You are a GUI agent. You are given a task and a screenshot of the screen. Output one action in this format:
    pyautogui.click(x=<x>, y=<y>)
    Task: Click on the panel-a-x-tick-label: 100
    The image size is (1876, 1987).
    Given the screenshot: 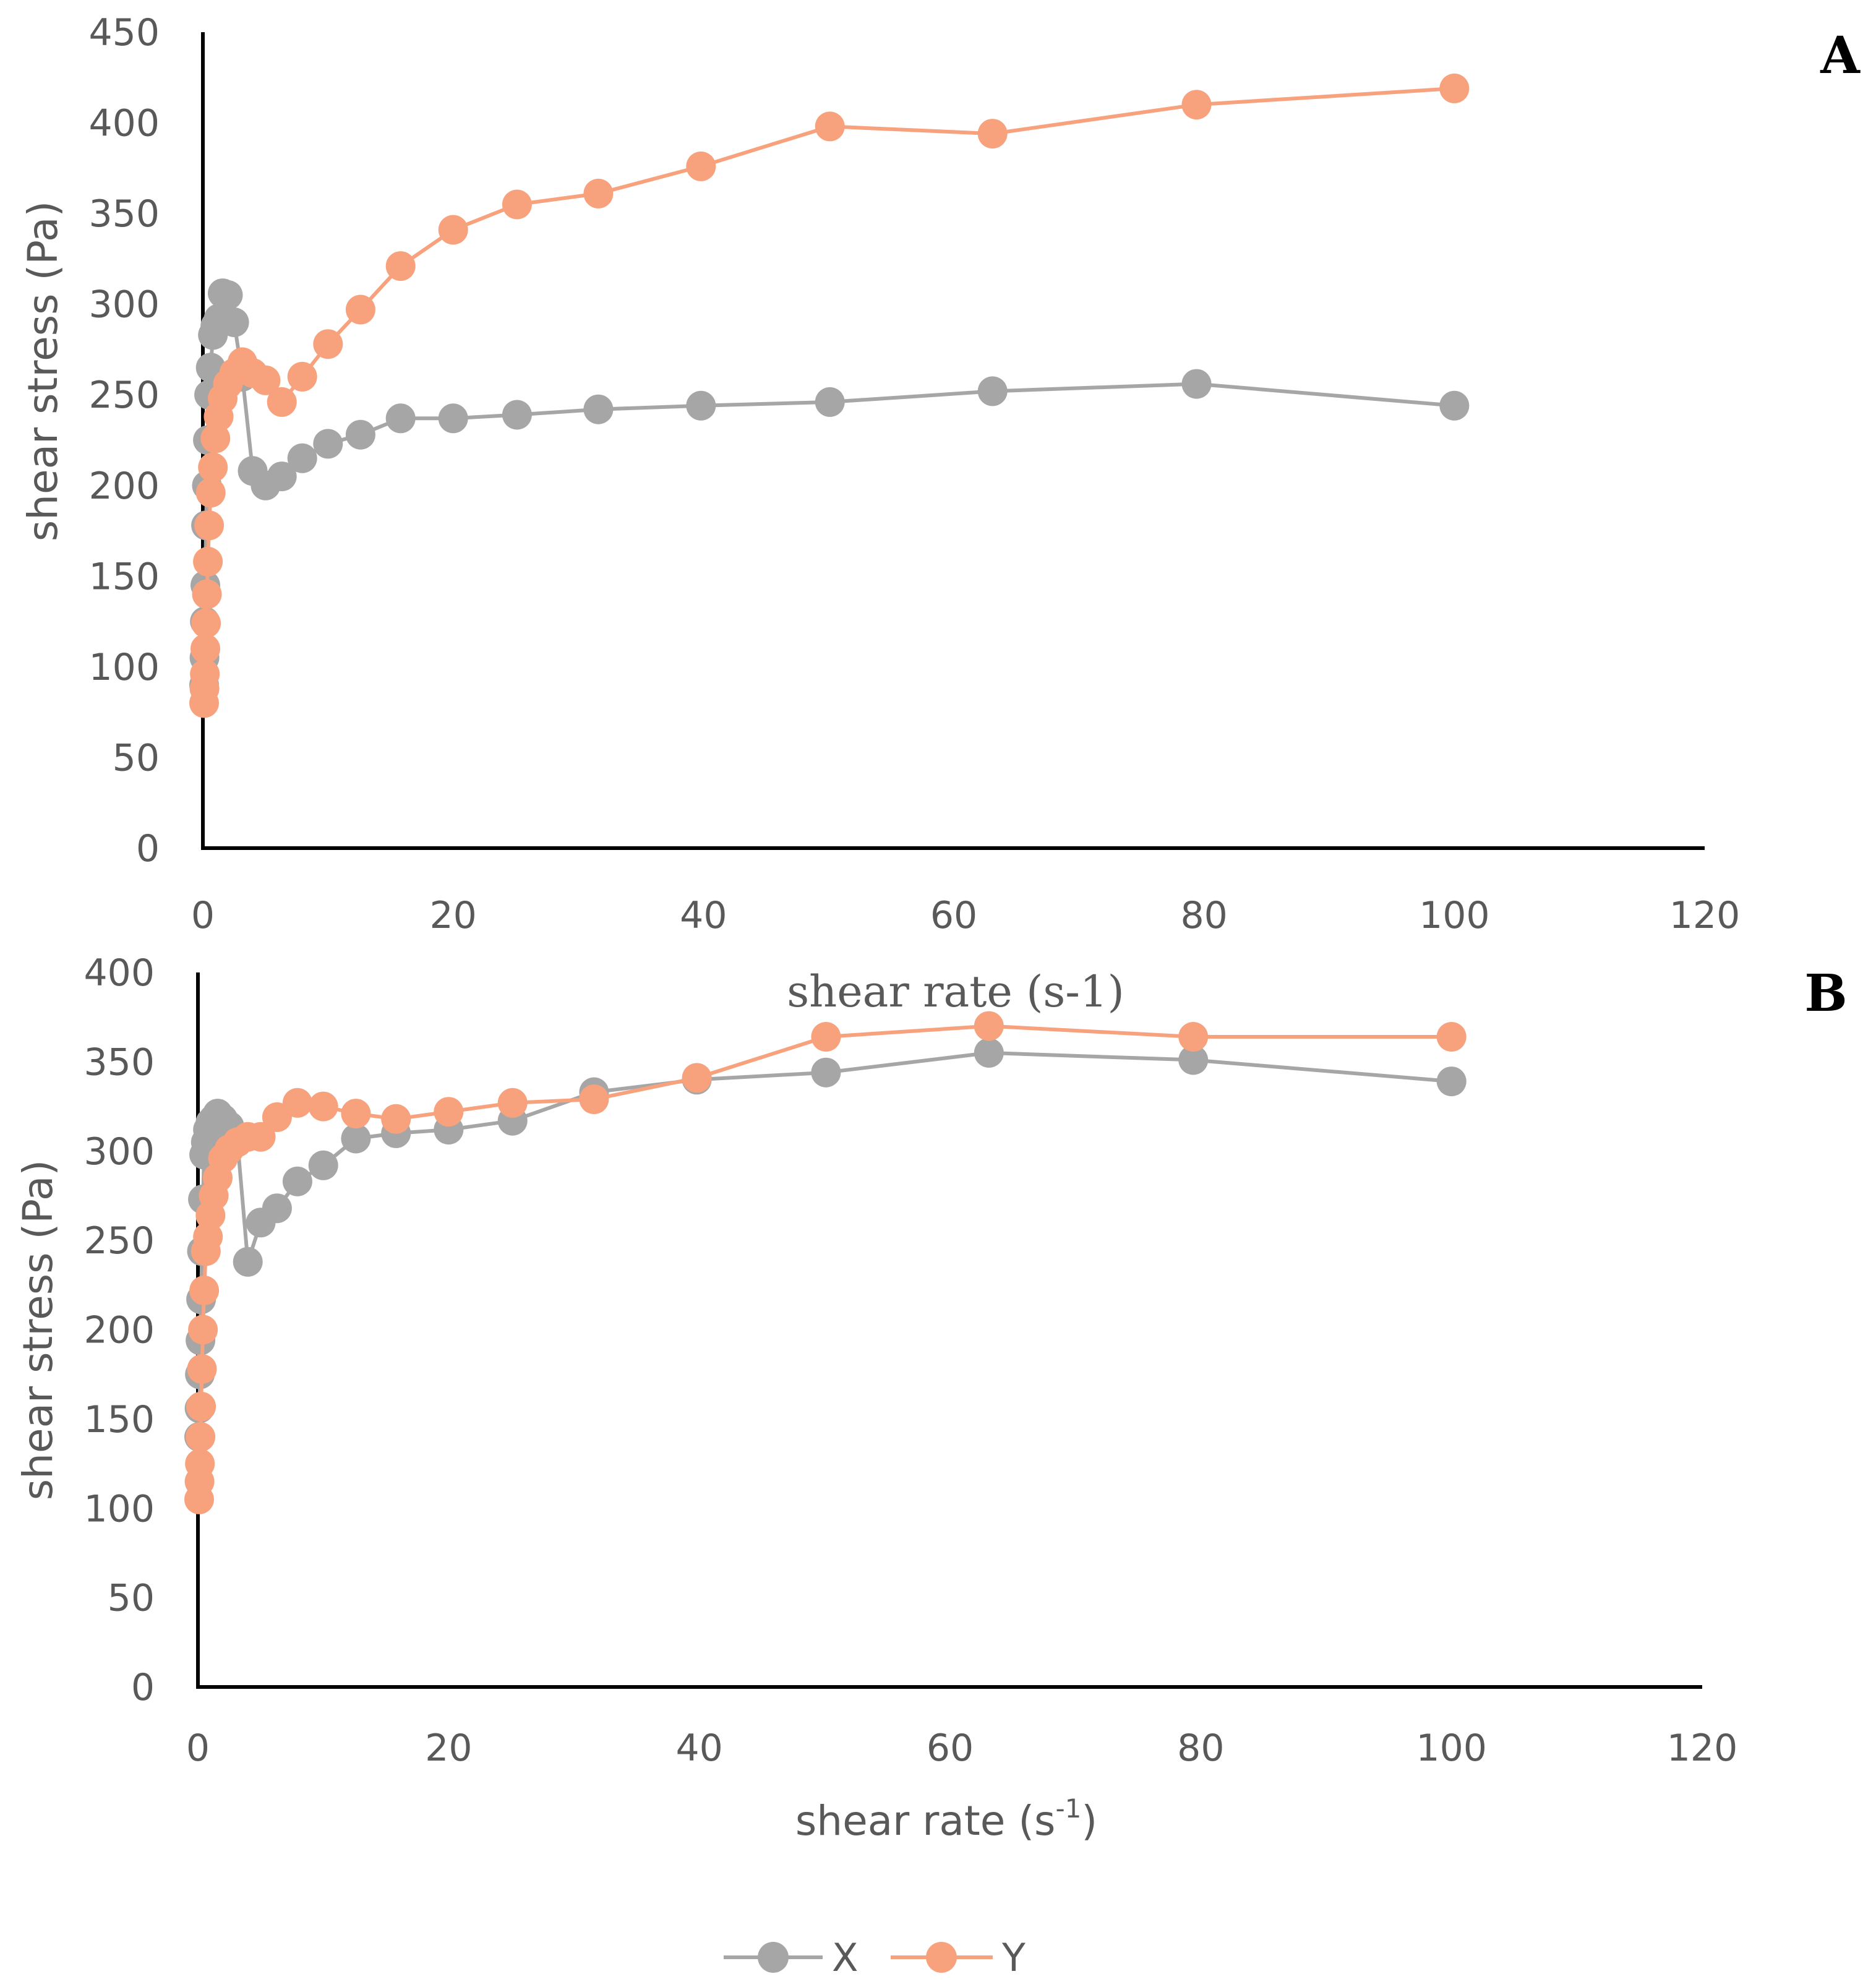 What is the action you would take?
    pyautogui.click(x=1454, y=915)
    